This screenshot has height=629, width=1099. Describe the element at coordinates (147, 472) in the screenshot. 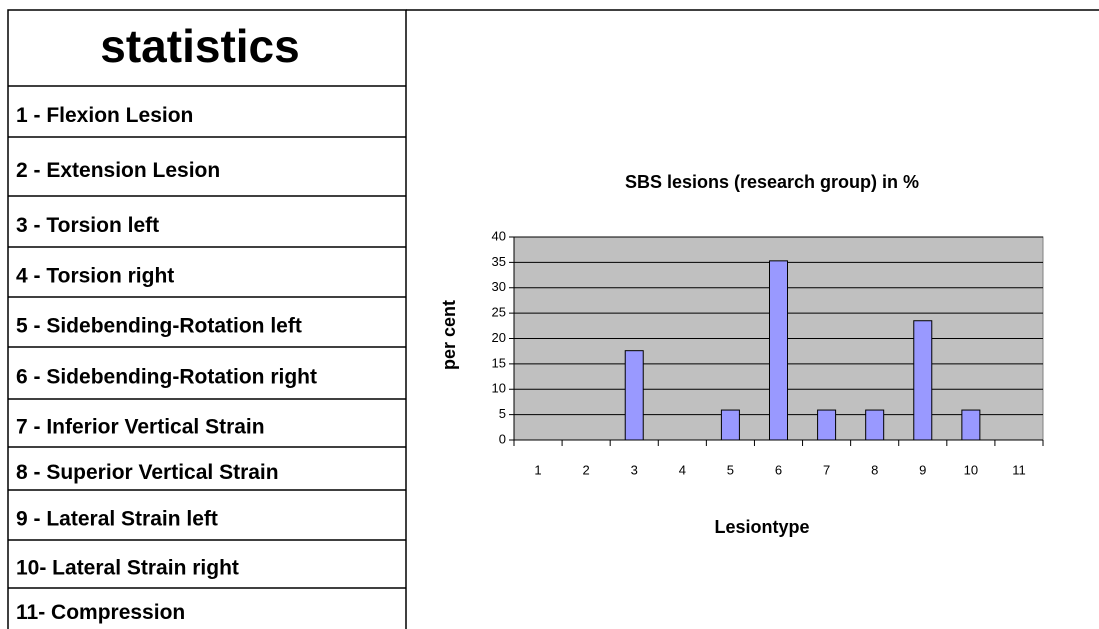

I see `table-row: 8 - Superior Vertical Strain` at that location.